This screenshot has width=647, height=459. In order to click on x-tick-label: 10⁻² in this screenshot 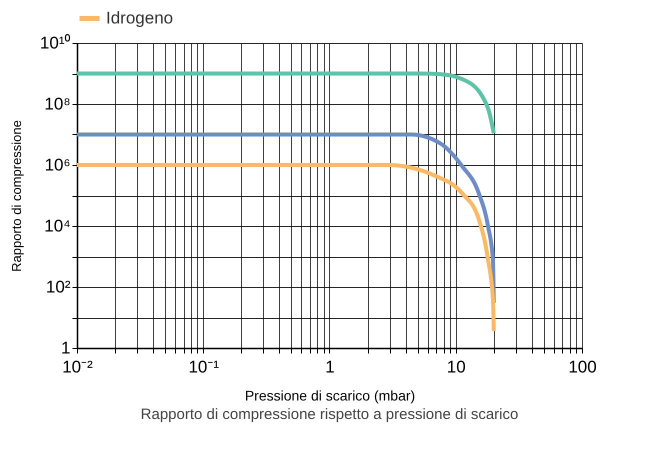, I will do `click(78, 367)`.